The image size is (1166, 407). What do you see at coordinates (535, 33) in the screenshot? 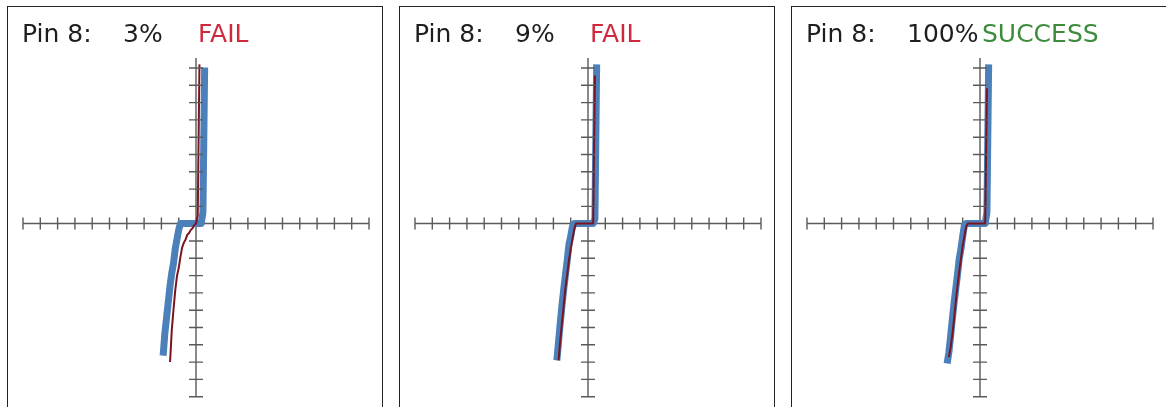
I see `chart-subtitle: 9%` at bounding box center [535, 33].